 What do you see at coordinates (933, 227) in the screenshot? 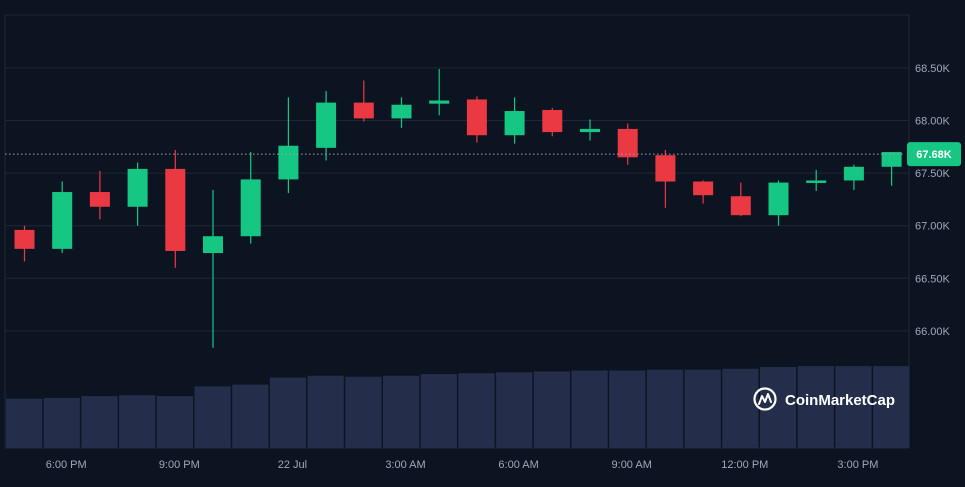
I see `y-tick-label: 67.00K` at bounding box center [933, 227].